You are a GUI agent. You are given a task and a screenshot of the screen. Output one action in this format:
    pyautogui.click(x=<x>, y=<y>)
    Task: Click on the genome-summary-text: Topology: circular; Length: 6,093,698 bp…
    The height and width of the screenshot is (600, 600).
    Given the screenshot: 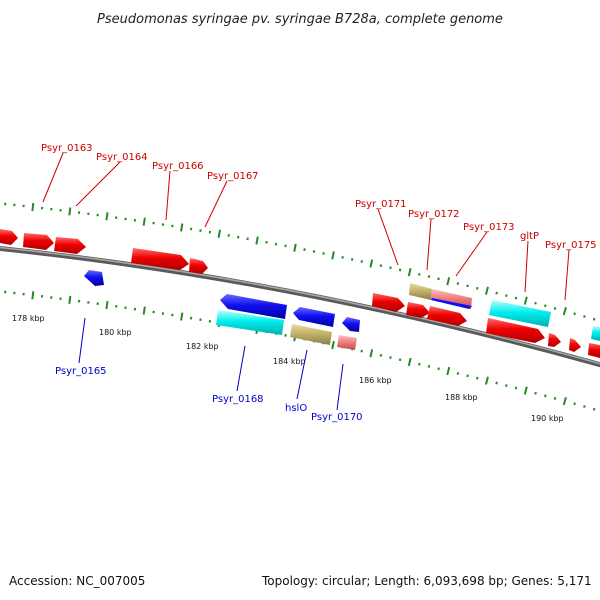 What is the action you would take?
    pyautogui.click(x=427, y=581)
    